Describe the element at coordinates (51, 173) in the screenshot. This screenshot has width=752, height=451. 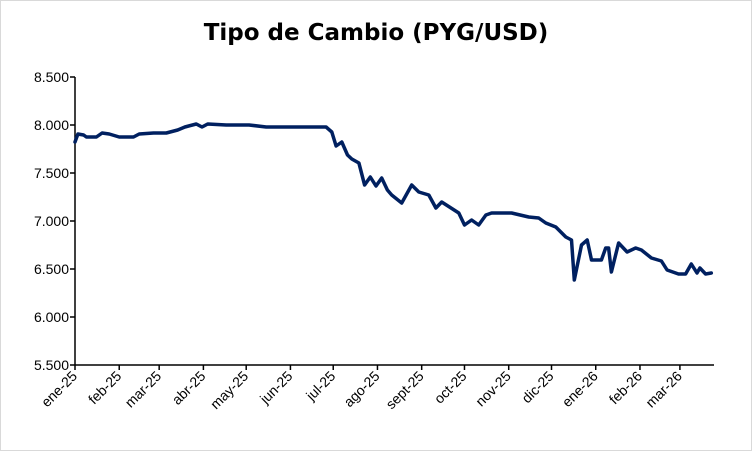
I see `y-tick-label: 7.500` at that location.